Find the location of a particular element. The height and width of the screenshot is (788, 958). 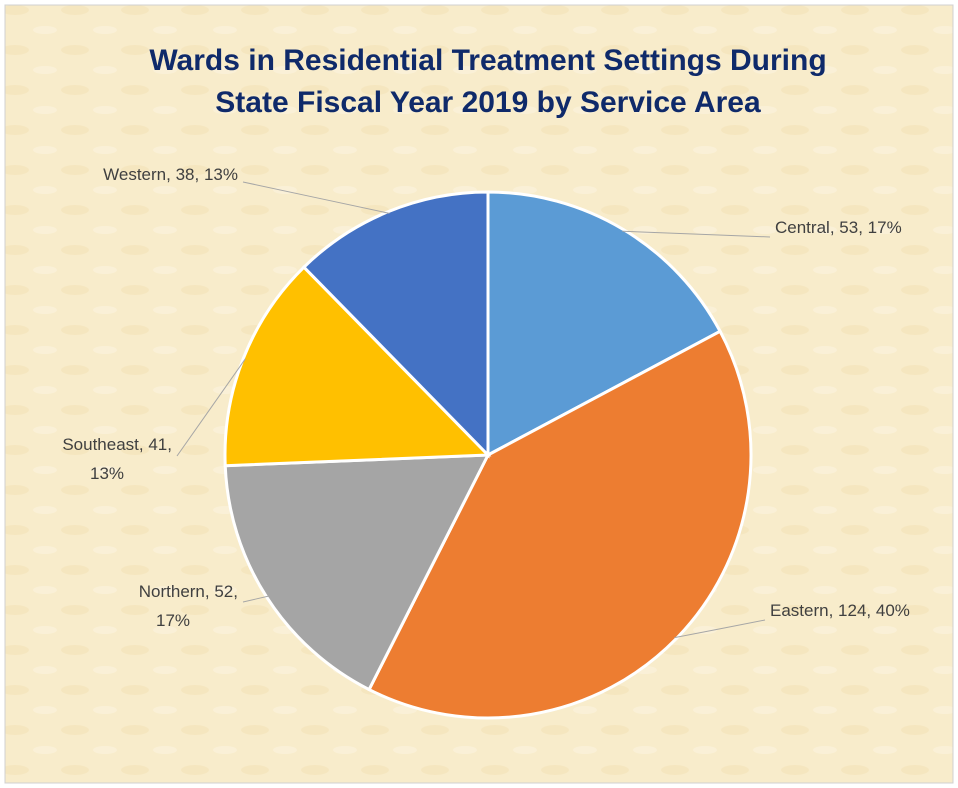

value-label: 41 is located at coordinates (157, 444).